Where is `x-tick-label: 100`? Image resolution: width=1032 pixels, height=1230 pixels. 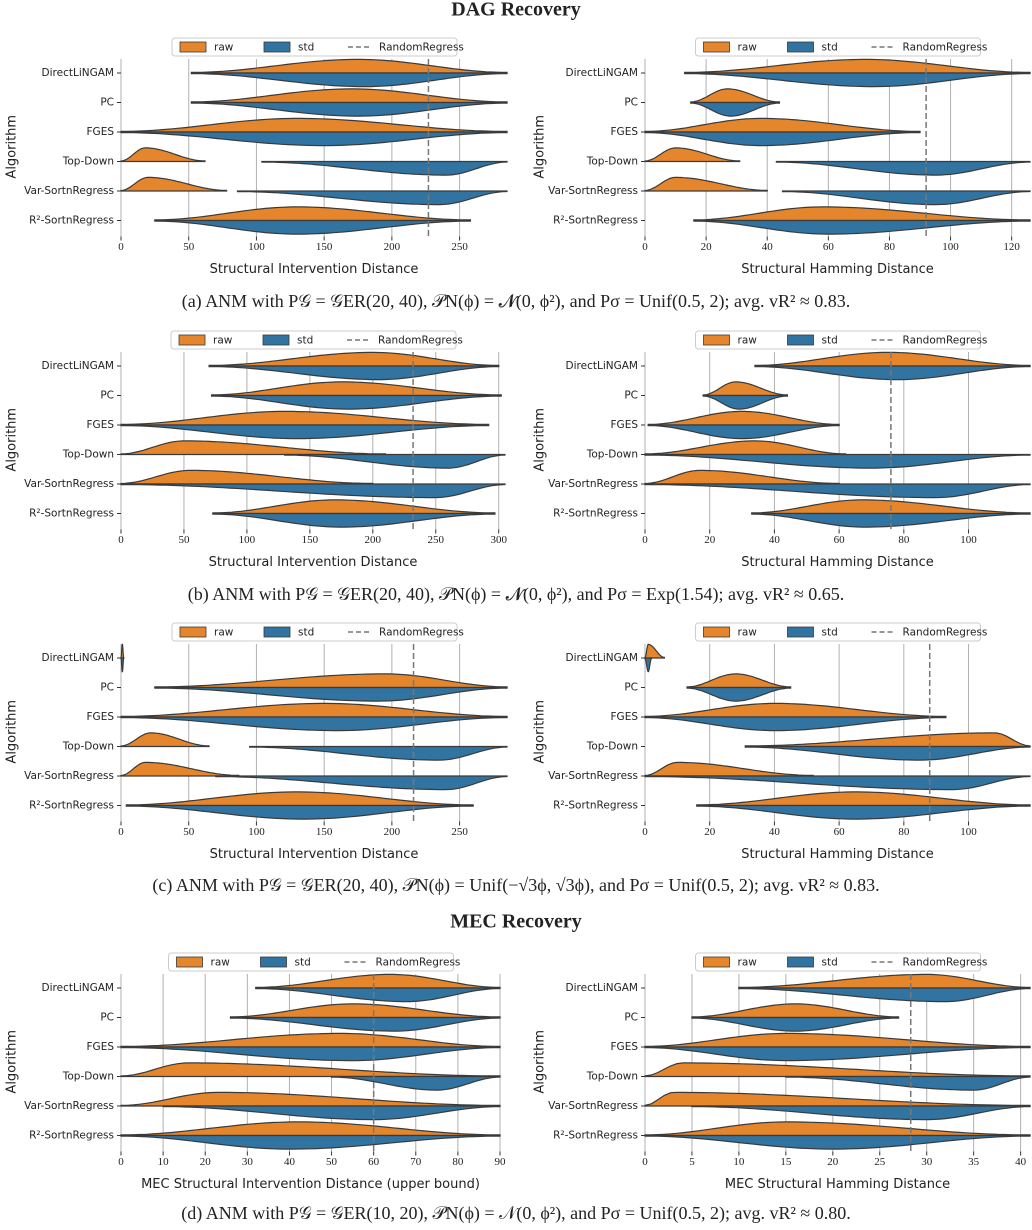 x-tick-label: 100 is located at coordinates (950, 247).